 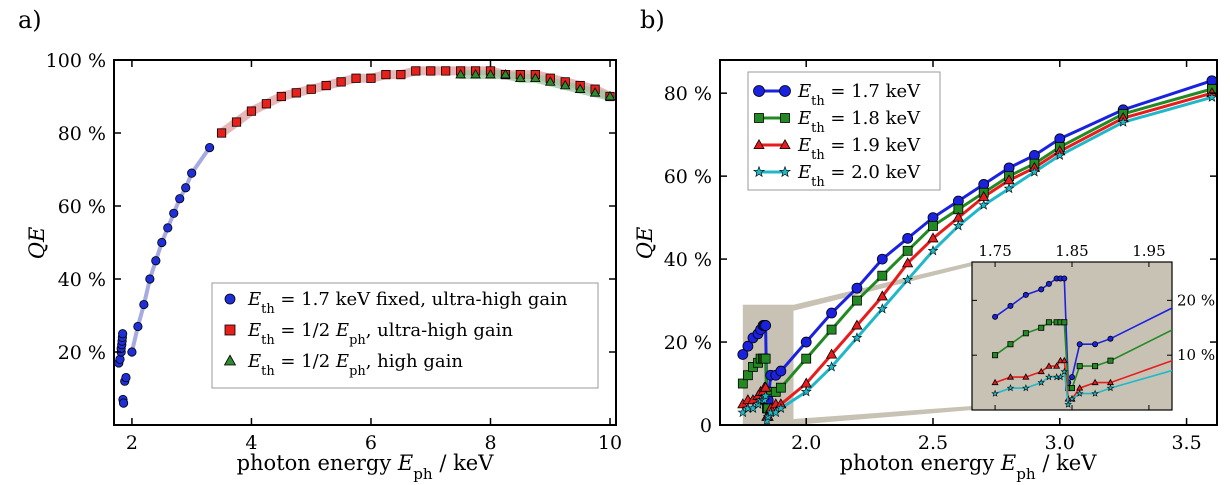 I want to click on legend-label-a-part: th, so click(x=268, y=340).